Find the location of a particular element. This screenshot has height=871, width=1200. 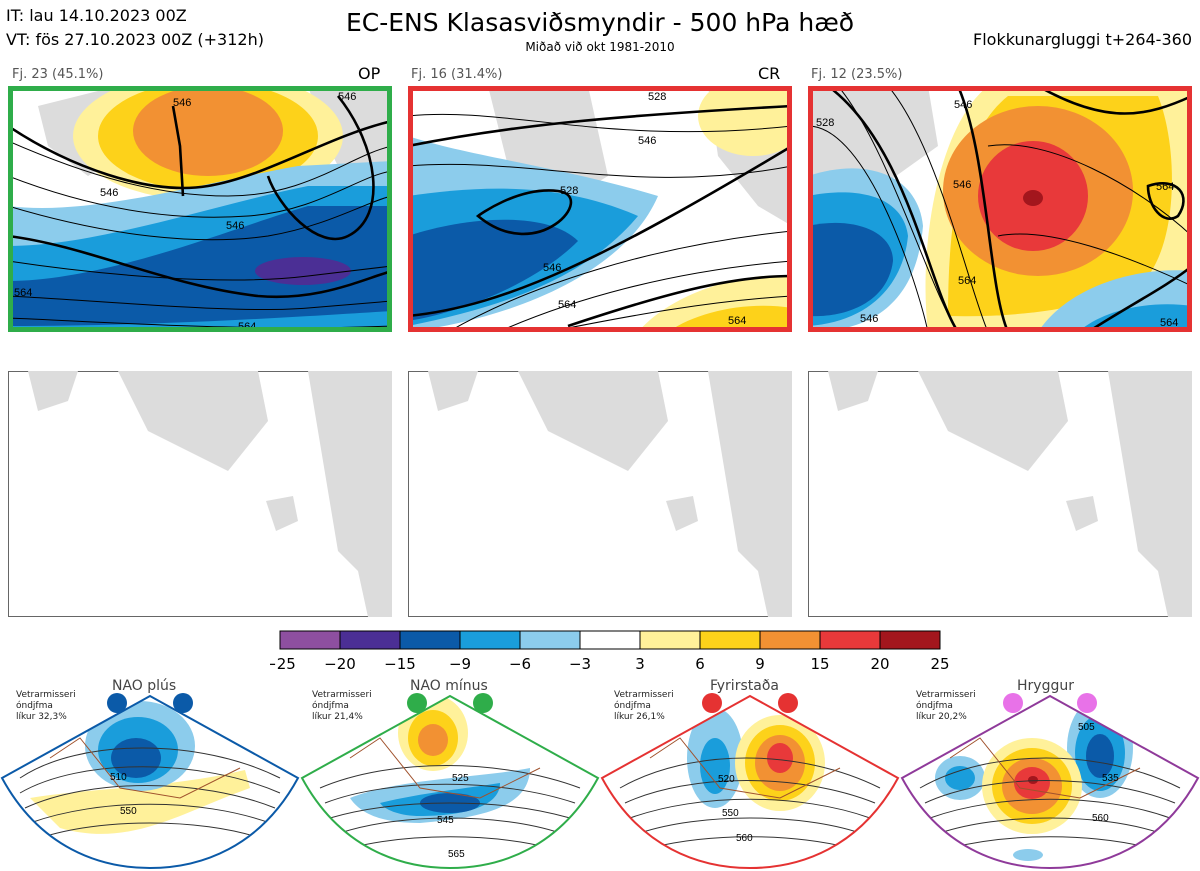

colorbar-tick-label: 15 is located at coordinates (819, 664).